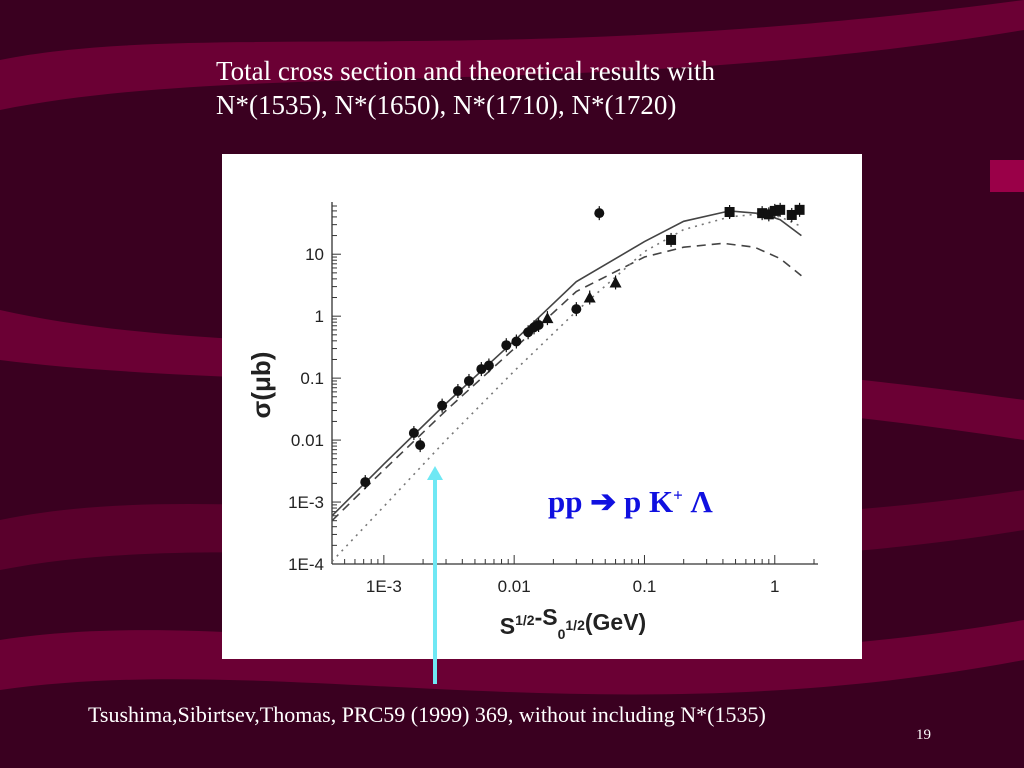 The image size is (1024, 768). Describe the element at coordinates (774, 586) in the screenshot. I see `x-tick-label: 1` at that location.